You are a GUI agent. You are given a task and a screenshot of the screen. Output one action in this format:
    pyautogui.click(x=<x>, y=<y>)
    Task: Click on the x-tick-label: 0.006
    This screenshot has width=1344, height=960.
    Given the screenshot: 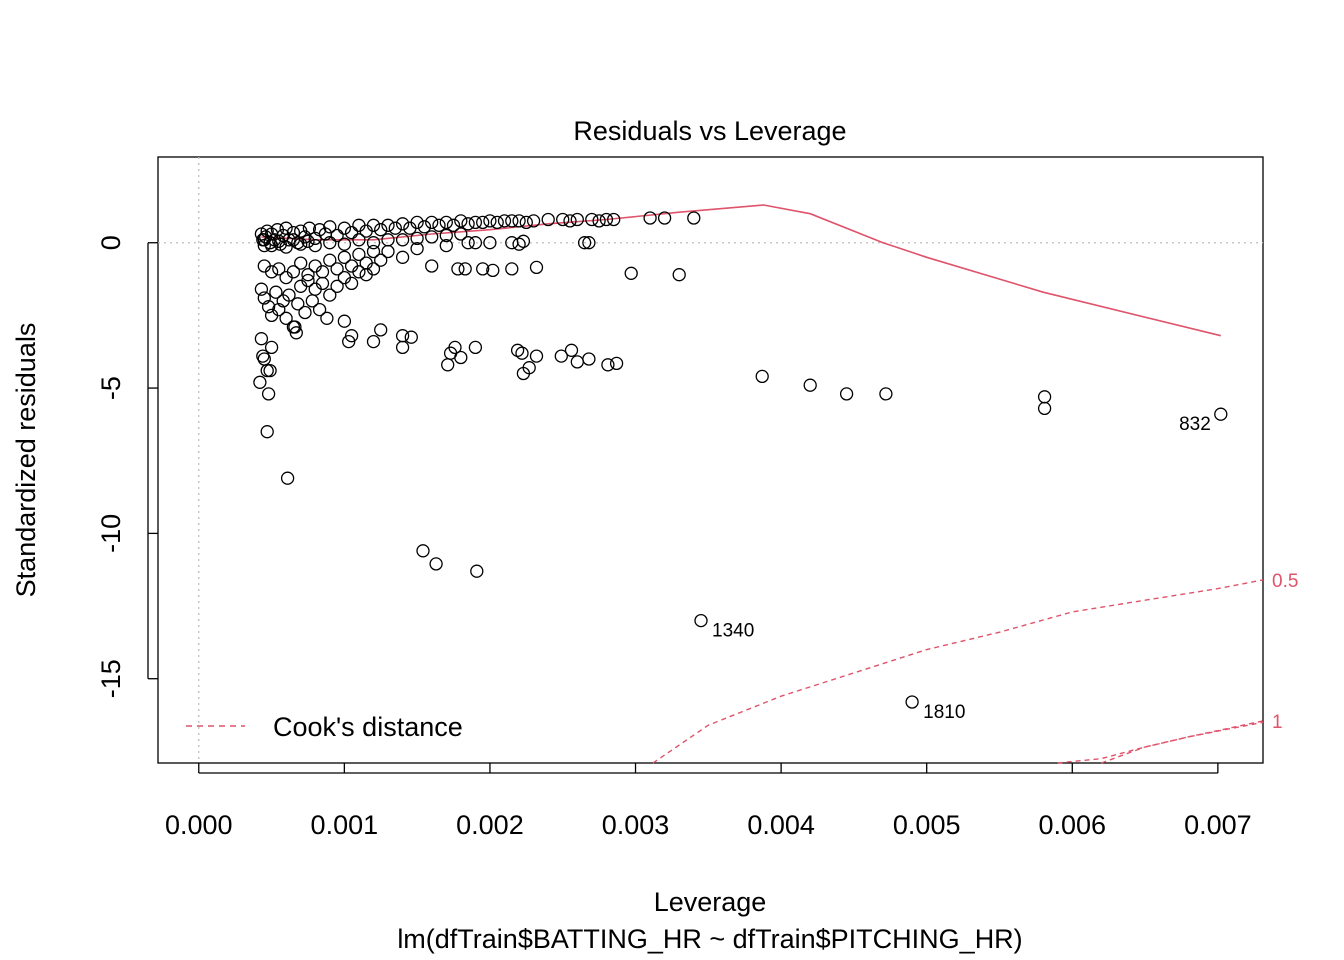 What is the action you would take?
    pyautogui.click(x=1072, y=825)
    